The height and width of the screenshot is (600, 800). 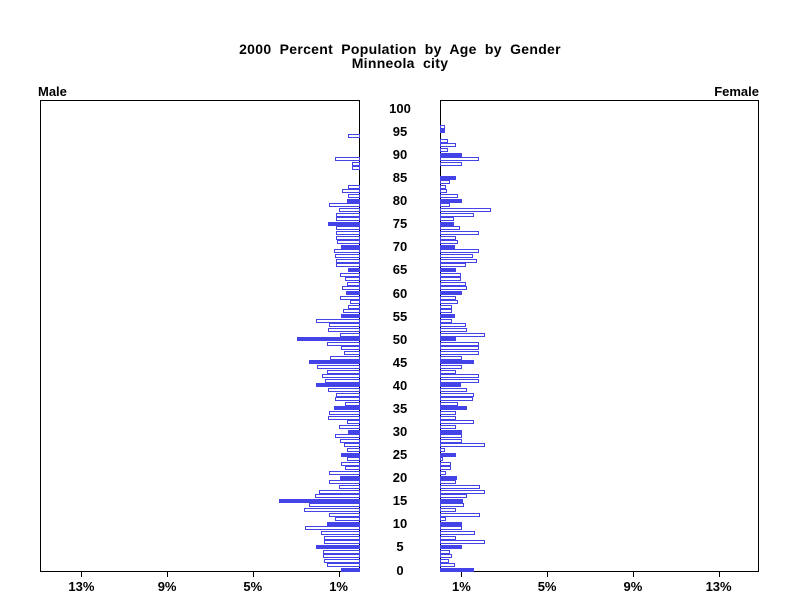 I want to click on female-pct-tick-label: 9%, so click(x=633, y=586).